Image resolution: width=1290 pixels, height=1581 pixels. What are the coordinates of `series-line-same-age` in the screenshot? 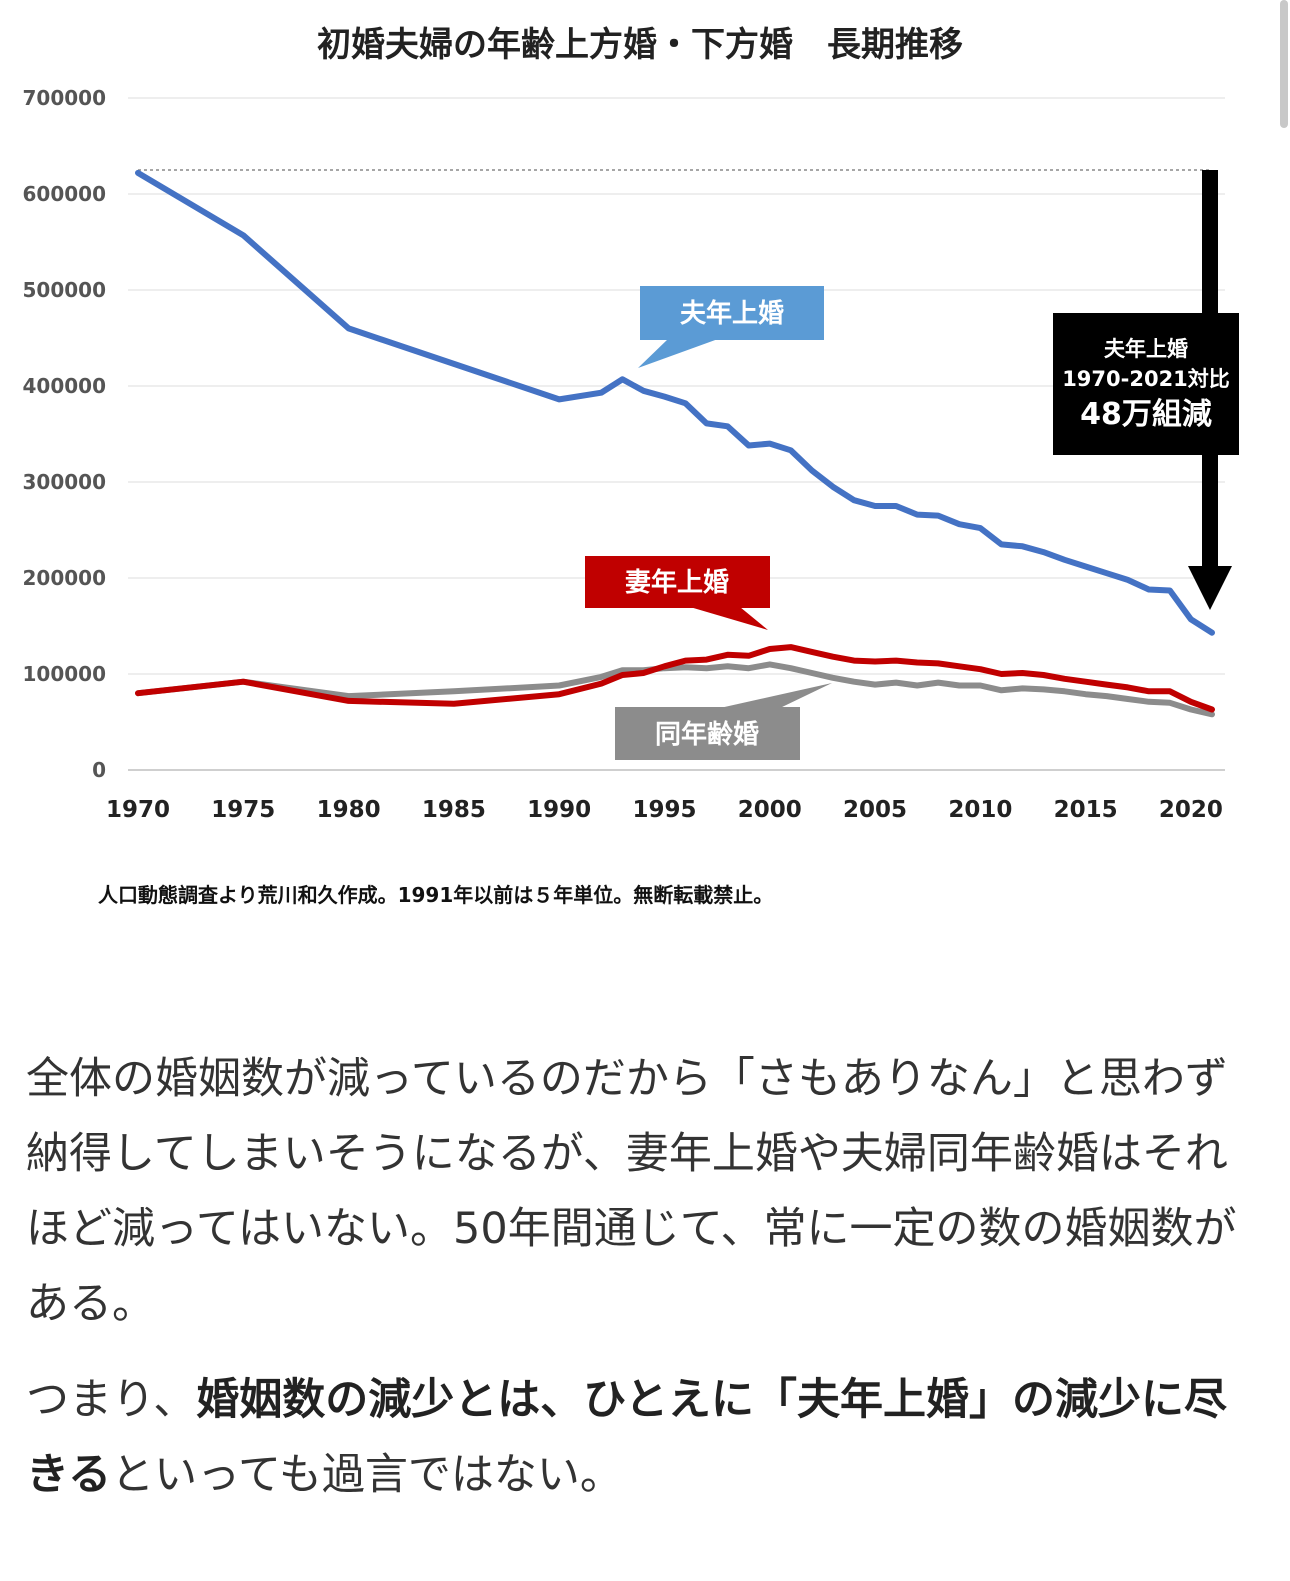 It's located at (675, 689).